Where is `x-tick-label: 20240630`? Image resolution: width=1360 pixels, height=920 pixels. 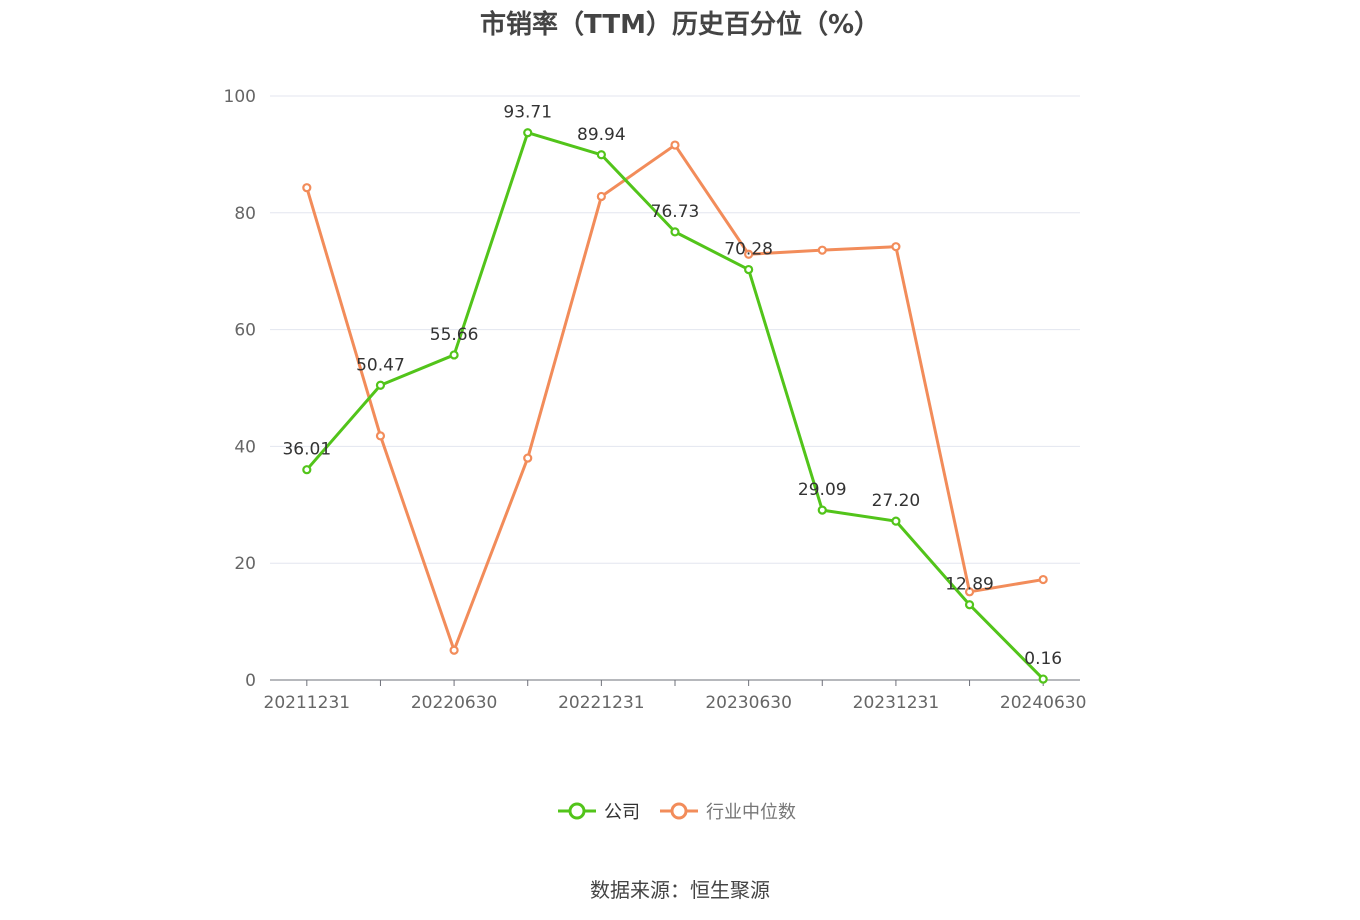 x-tick-label: 20240630 is located at coordinates (1043, 703).